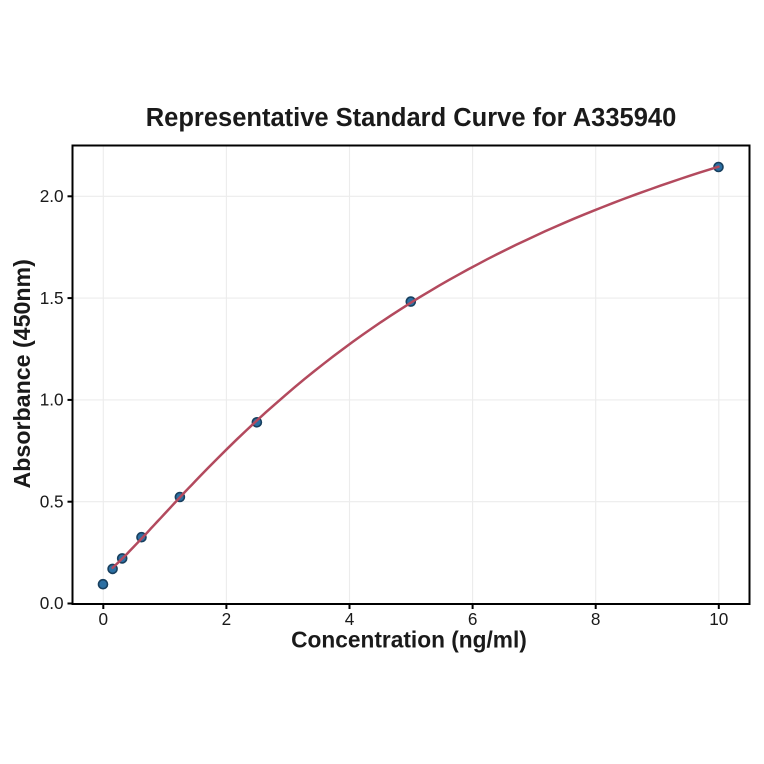 The width and height of the screenshot is (764, 764). I want to click on svg-text: 1.5, so click(52, 298).